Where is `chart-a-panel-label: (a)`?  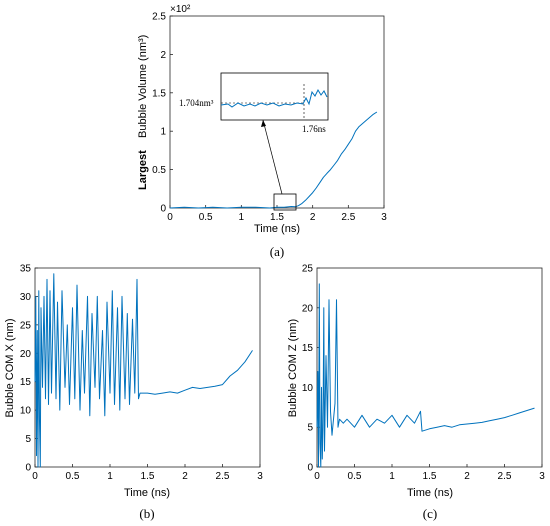
chart-a-panel-label: (a) is located at coordinates (277, 251).